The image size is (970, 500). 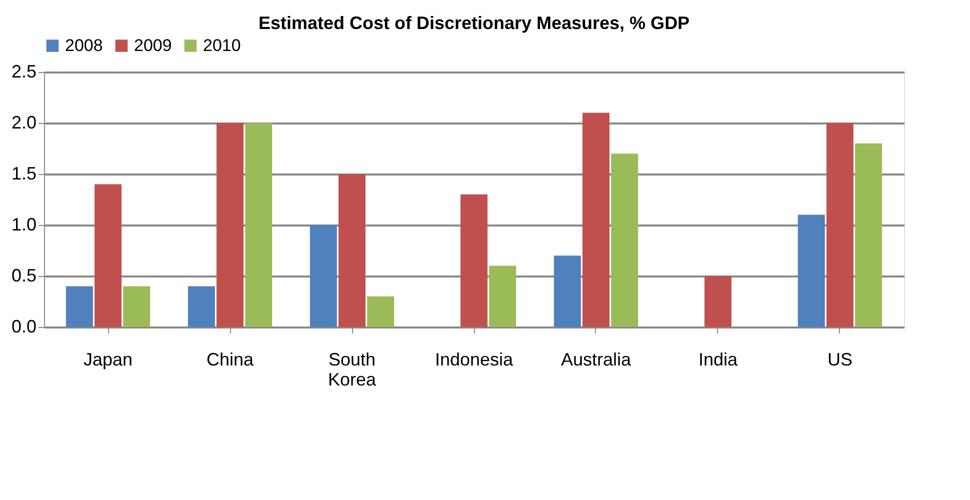 I want to click on legend-label: 2009, so click(x=153, y=45).